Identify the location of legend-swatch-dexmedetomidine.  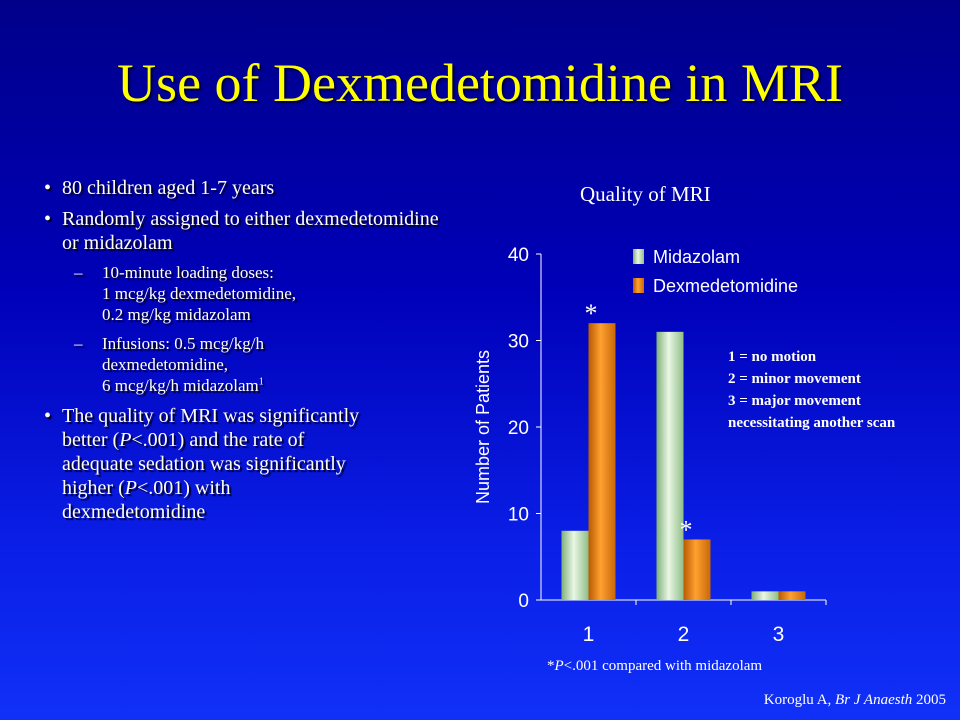
(638, 285).